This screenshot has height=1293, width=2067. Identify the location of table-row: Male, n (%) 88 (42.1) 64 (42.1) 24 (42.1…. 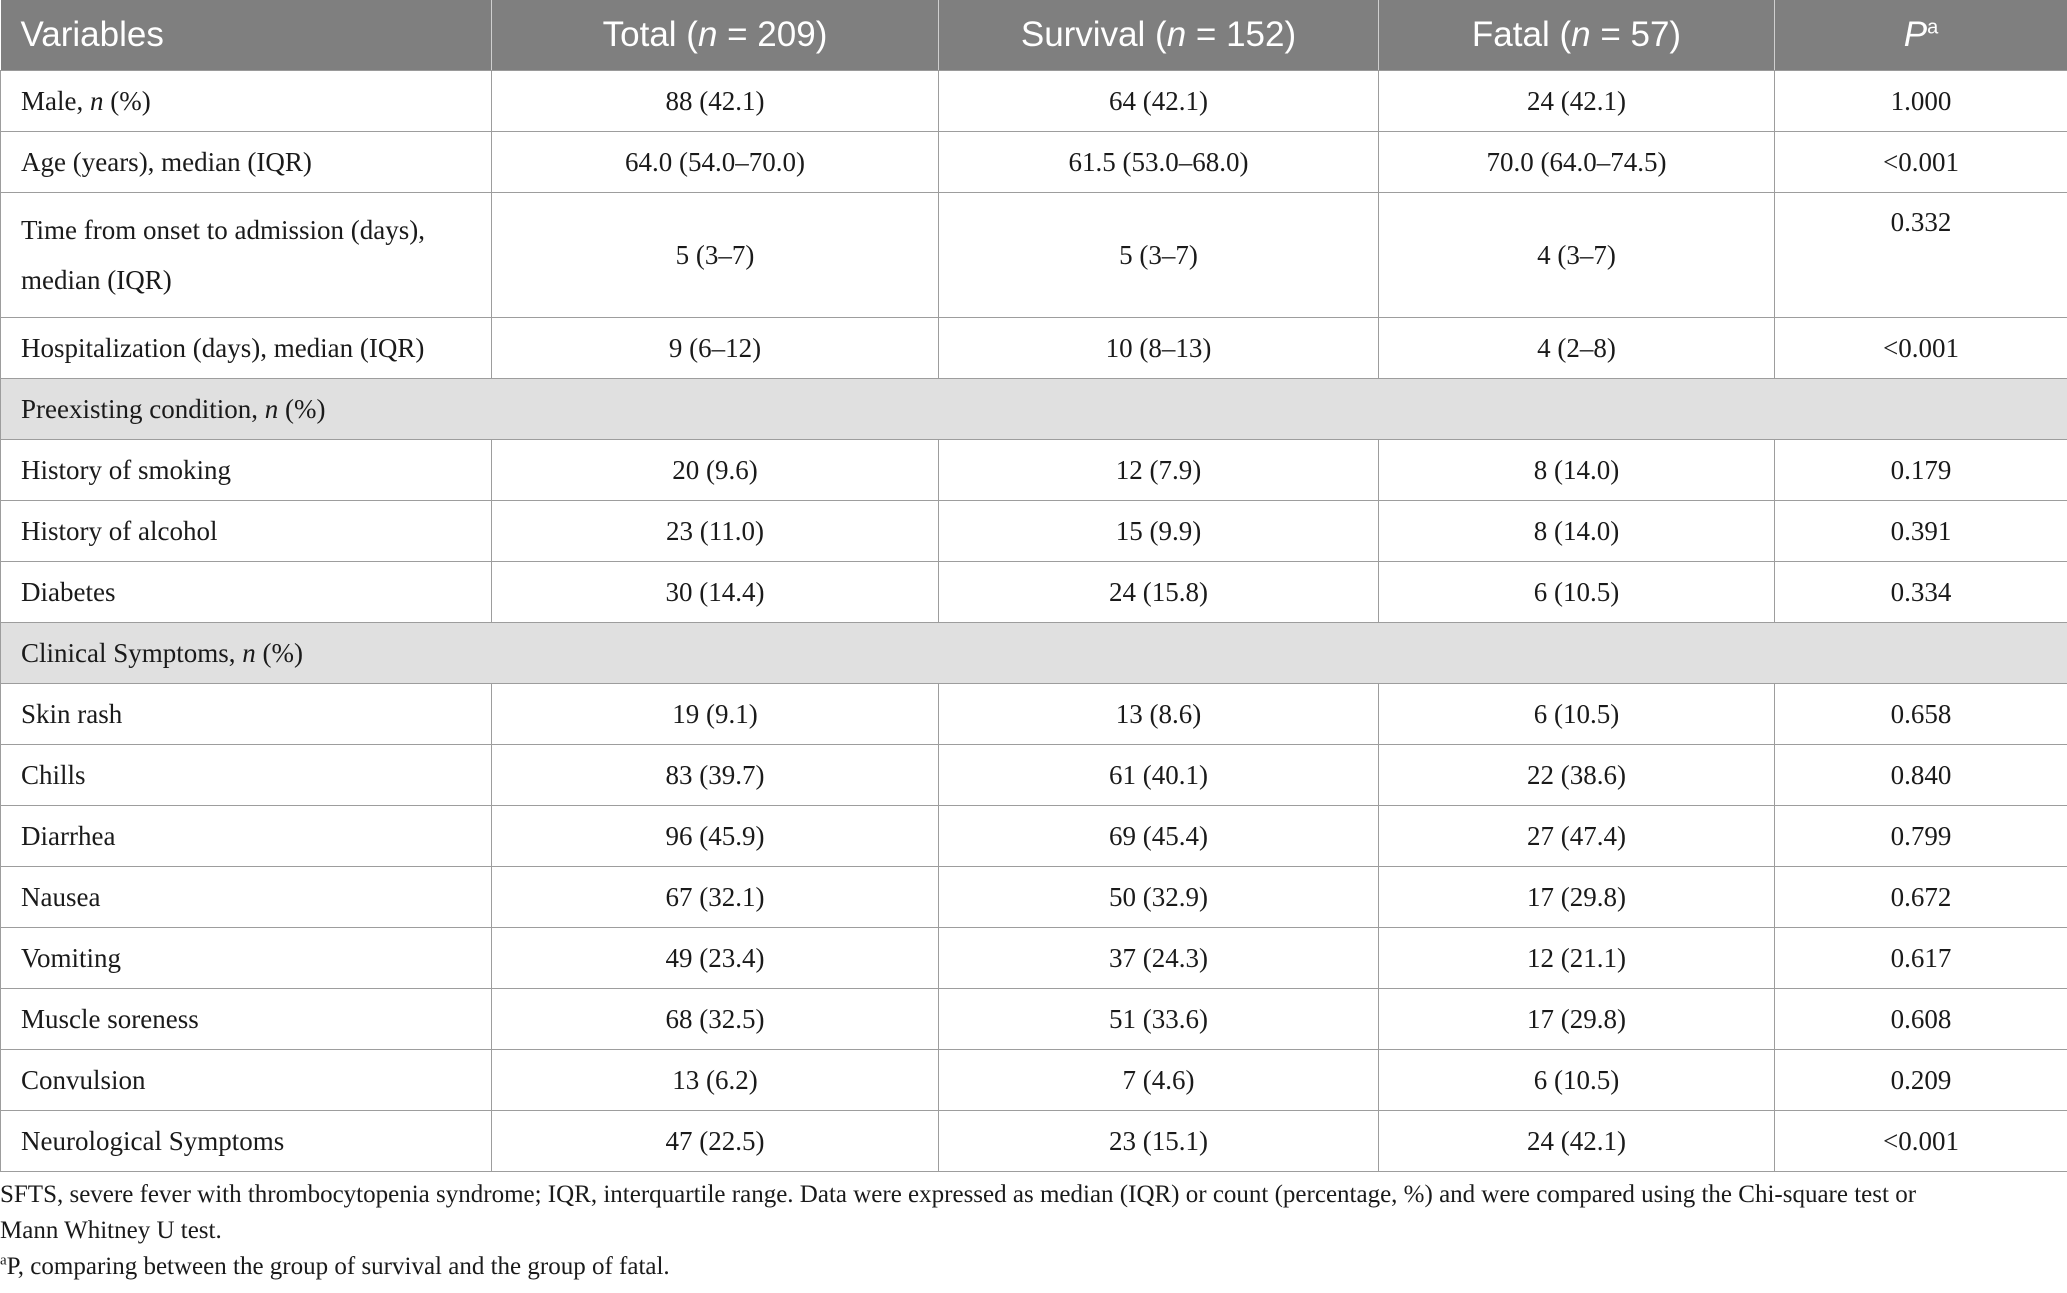
(1033, 101).